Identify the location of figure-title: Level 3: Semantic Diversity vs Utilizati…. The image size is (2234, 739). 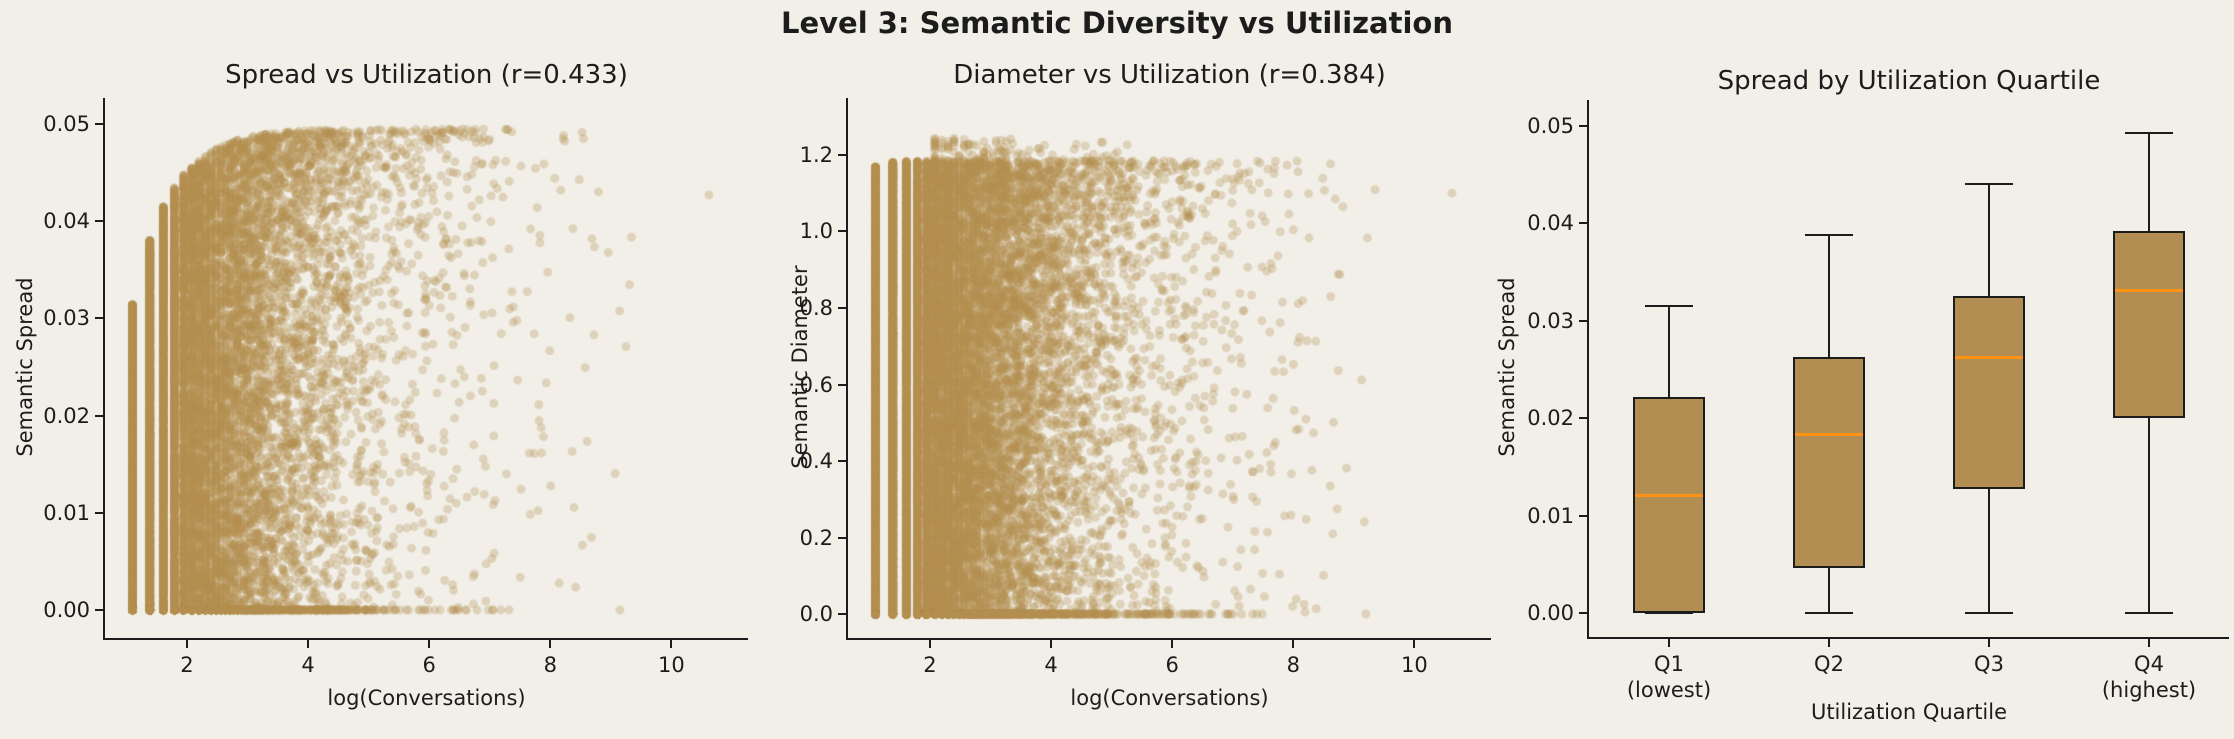
(1117, 23).